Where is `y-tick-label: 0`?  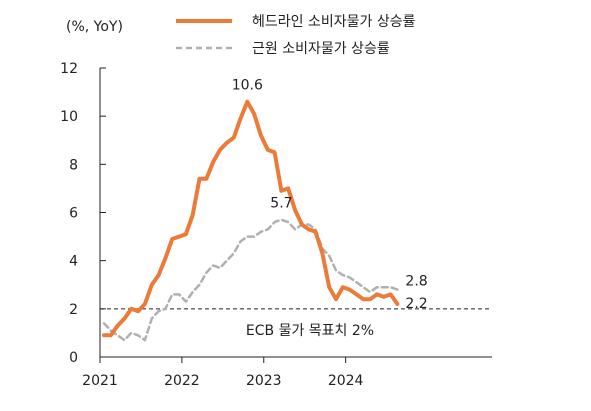
y-tick-label: 0 is located at coordinates (73, 358).